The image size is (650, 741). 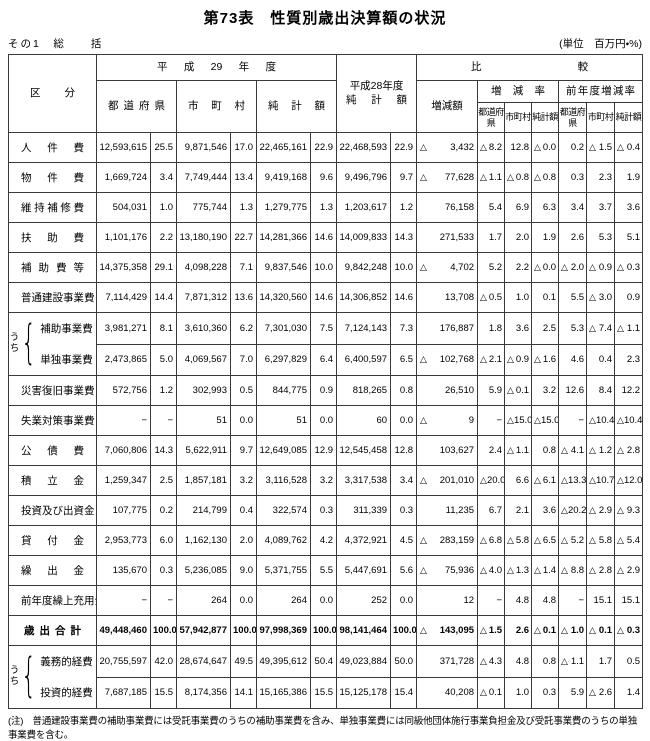 I want to click on table-cell: 0.4, so click(x=601, y=359).